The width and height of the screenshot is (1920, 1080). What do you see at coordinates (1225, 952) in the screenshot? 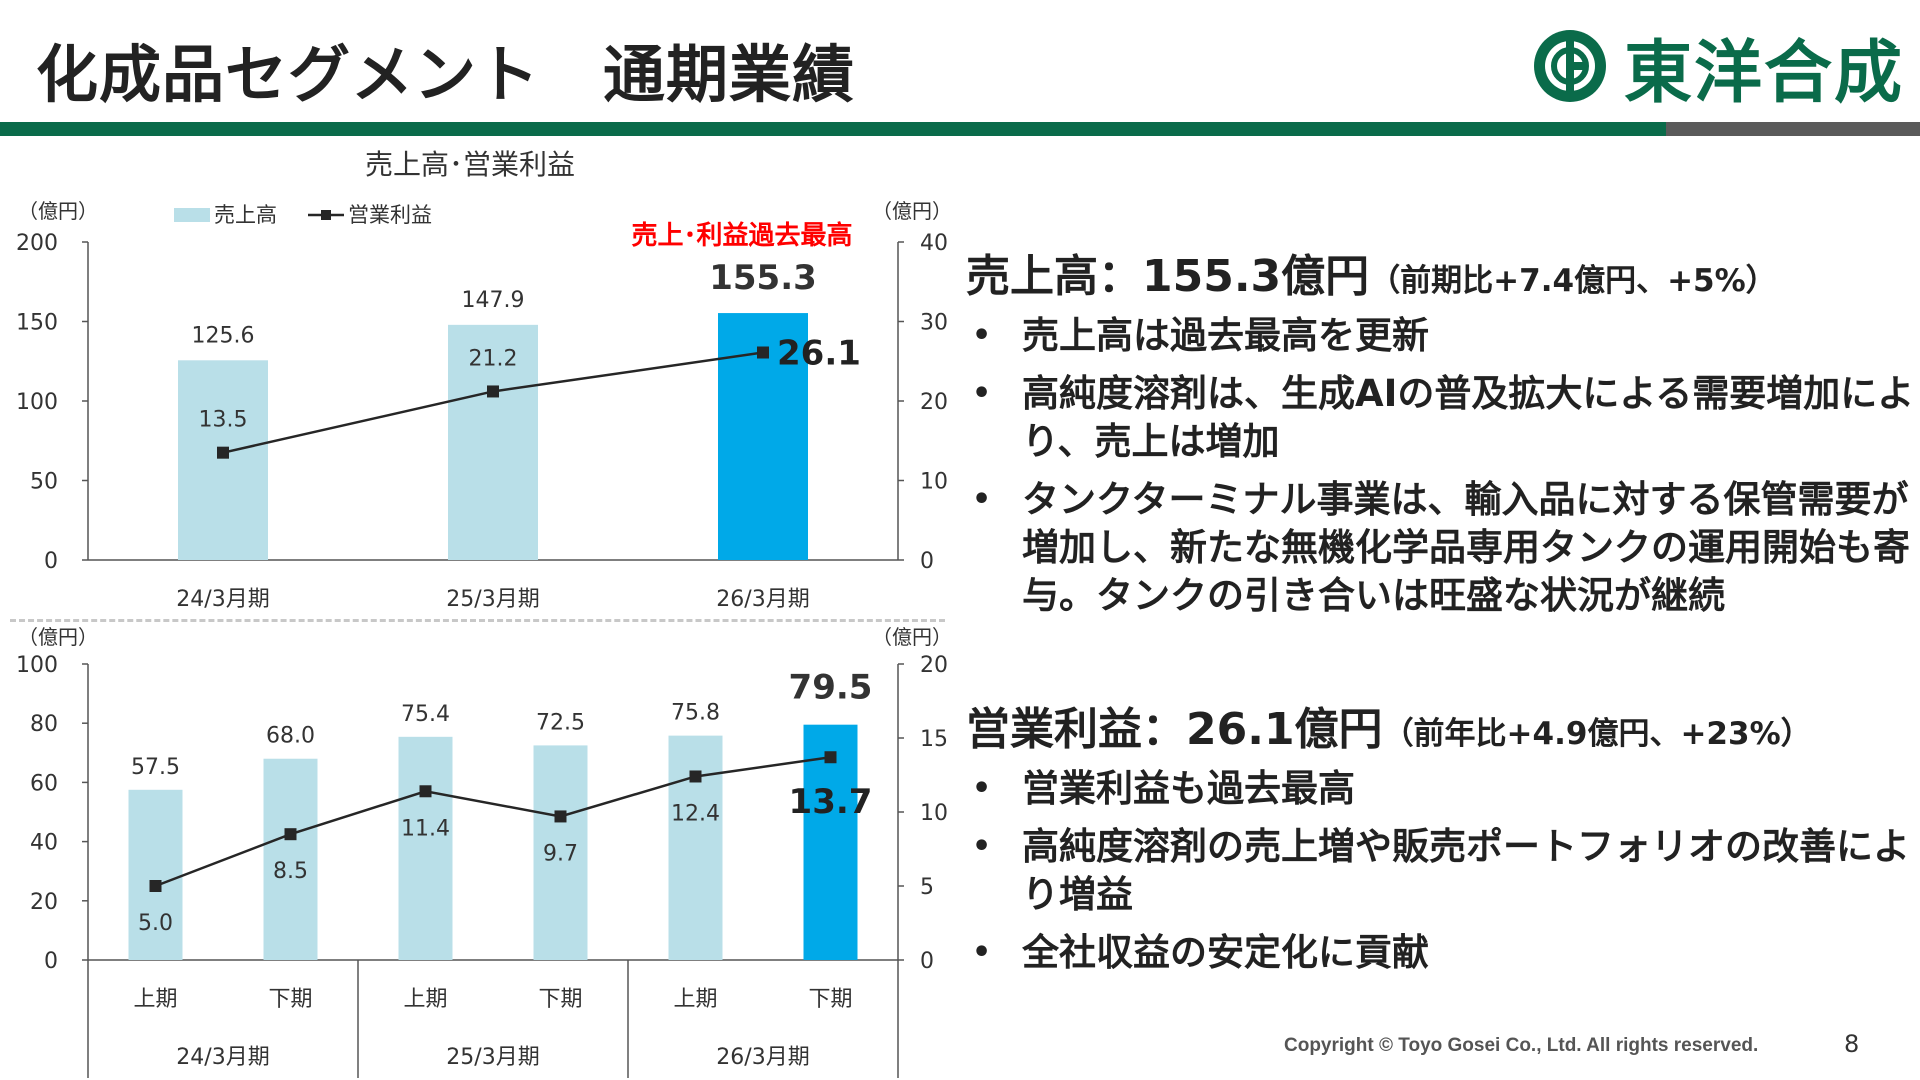
I see `bullet-text: 全社収益の安定化に貢献` at bounding box center [1225, 952].